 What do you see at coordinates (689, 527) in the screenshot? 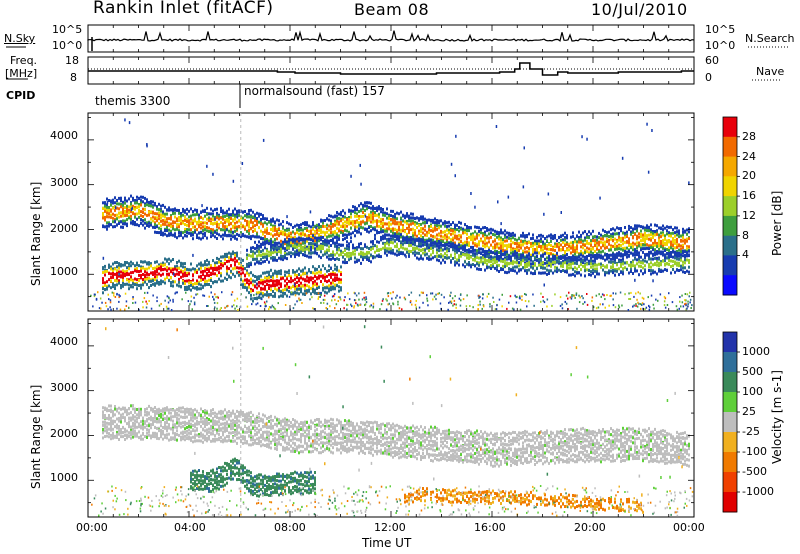
I see `xtick-2400: 00:00` at bounding box center [689, 527].